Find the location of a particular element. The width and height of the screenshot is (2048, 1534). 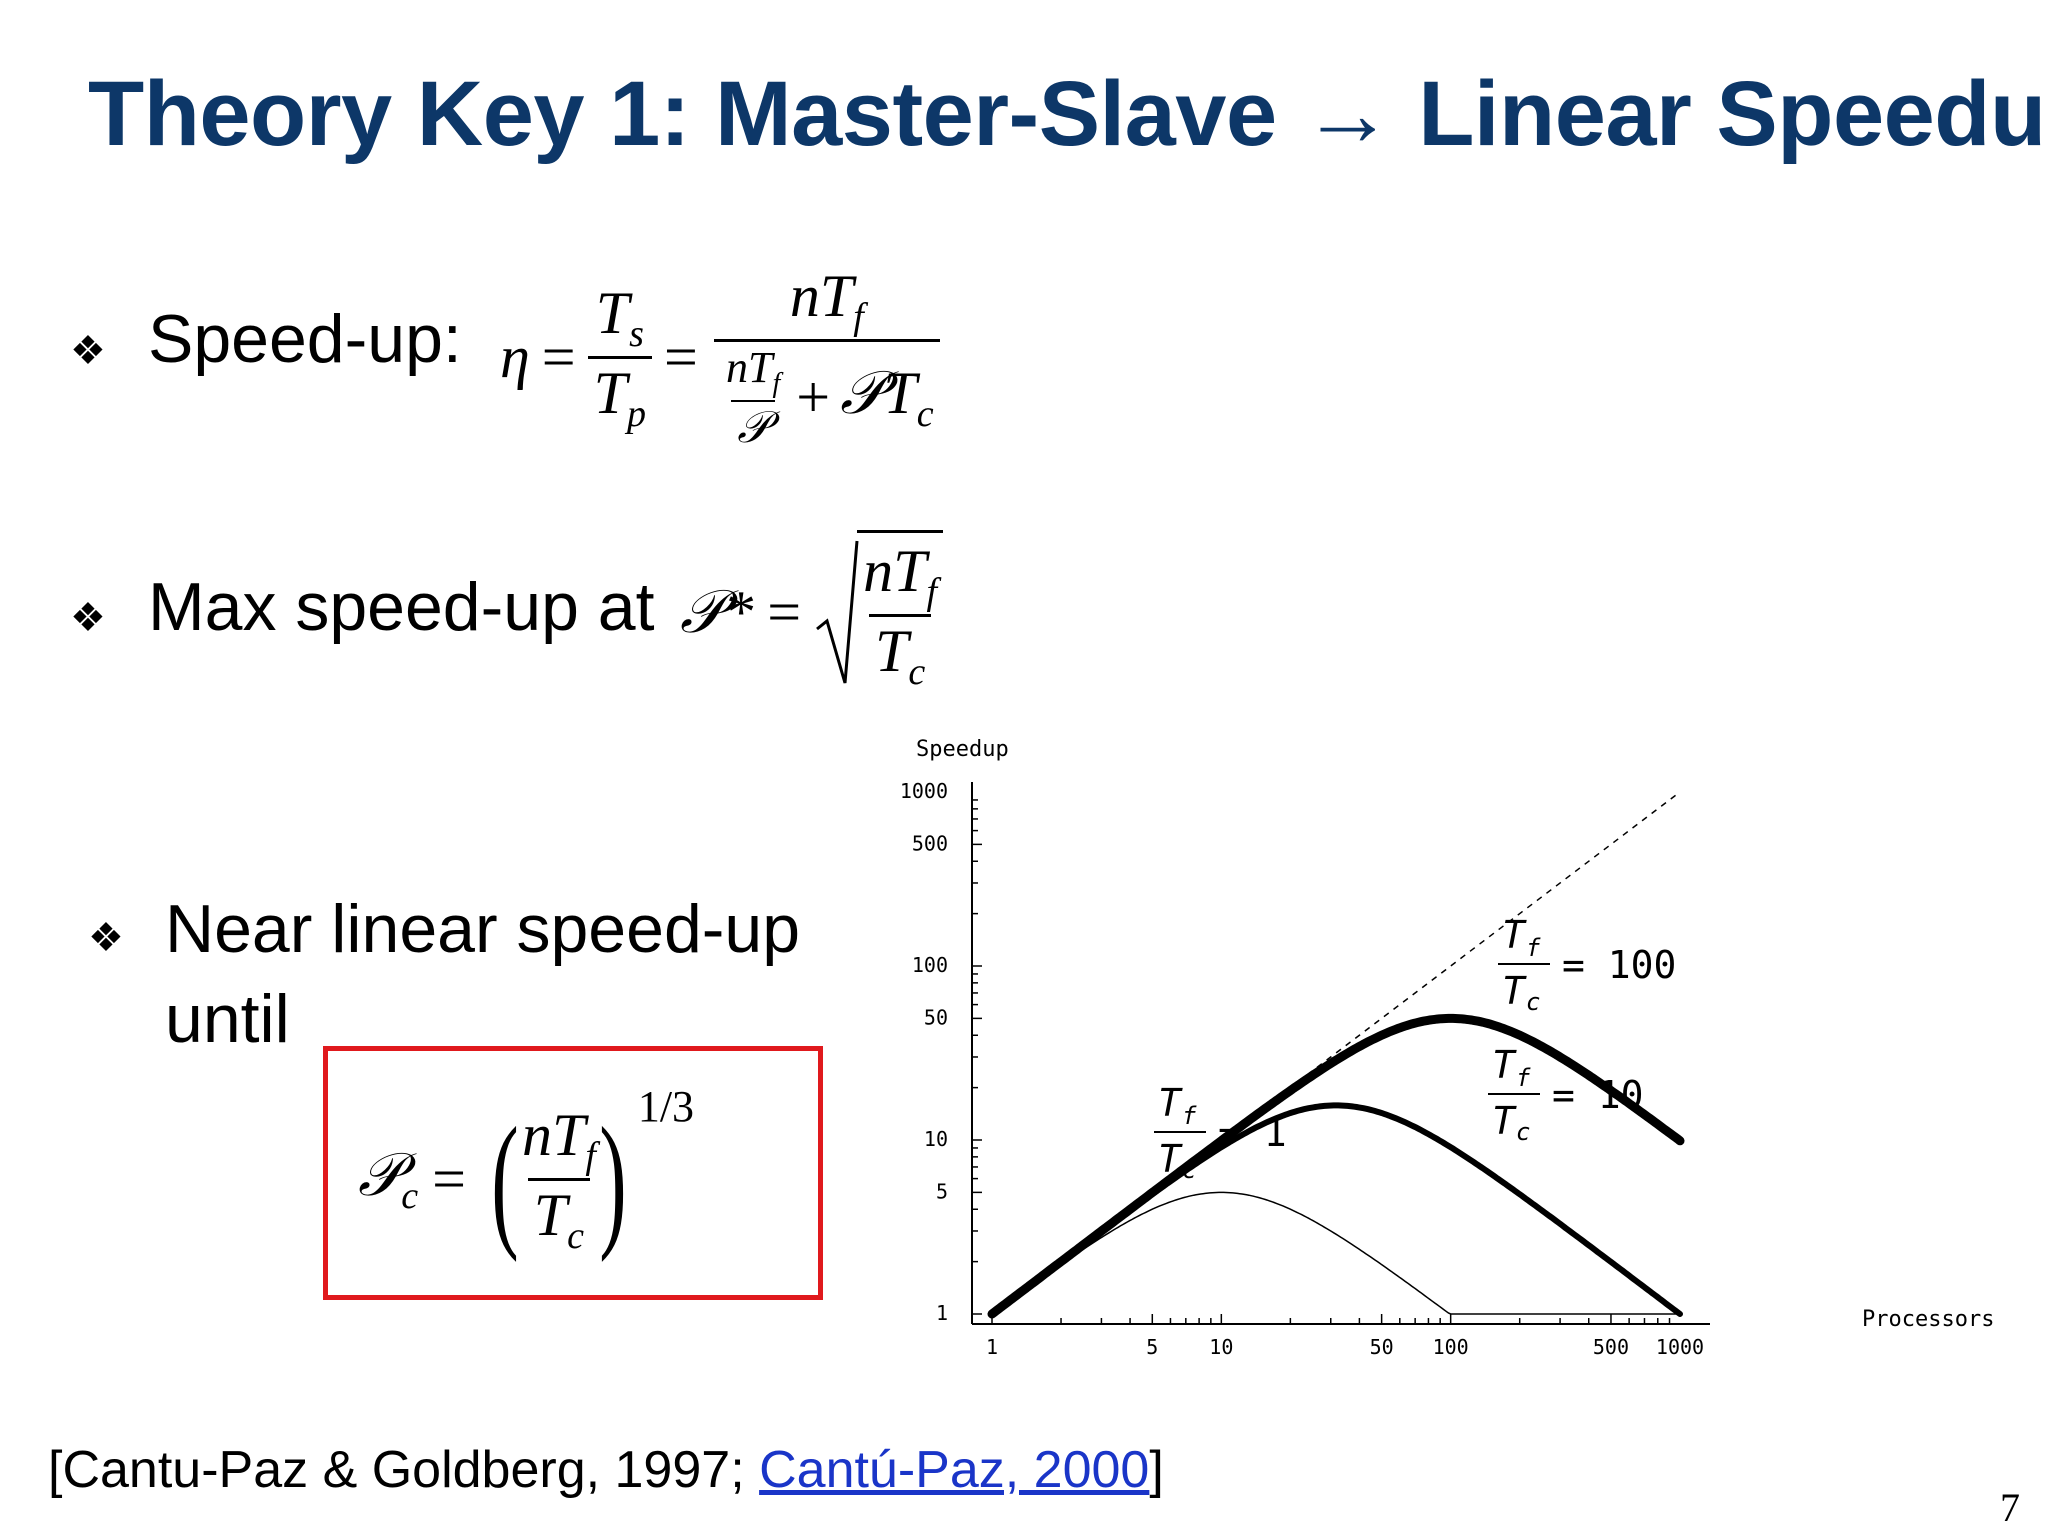

equals-sign-2: = is located at coordinates (680, 356).